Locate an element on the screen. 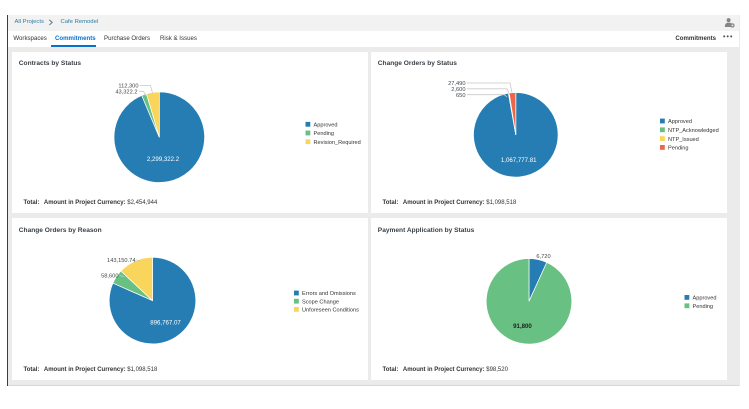 The image size is (749, 409). svg-text: 896,767.07 is located at coordinates (165, 323).